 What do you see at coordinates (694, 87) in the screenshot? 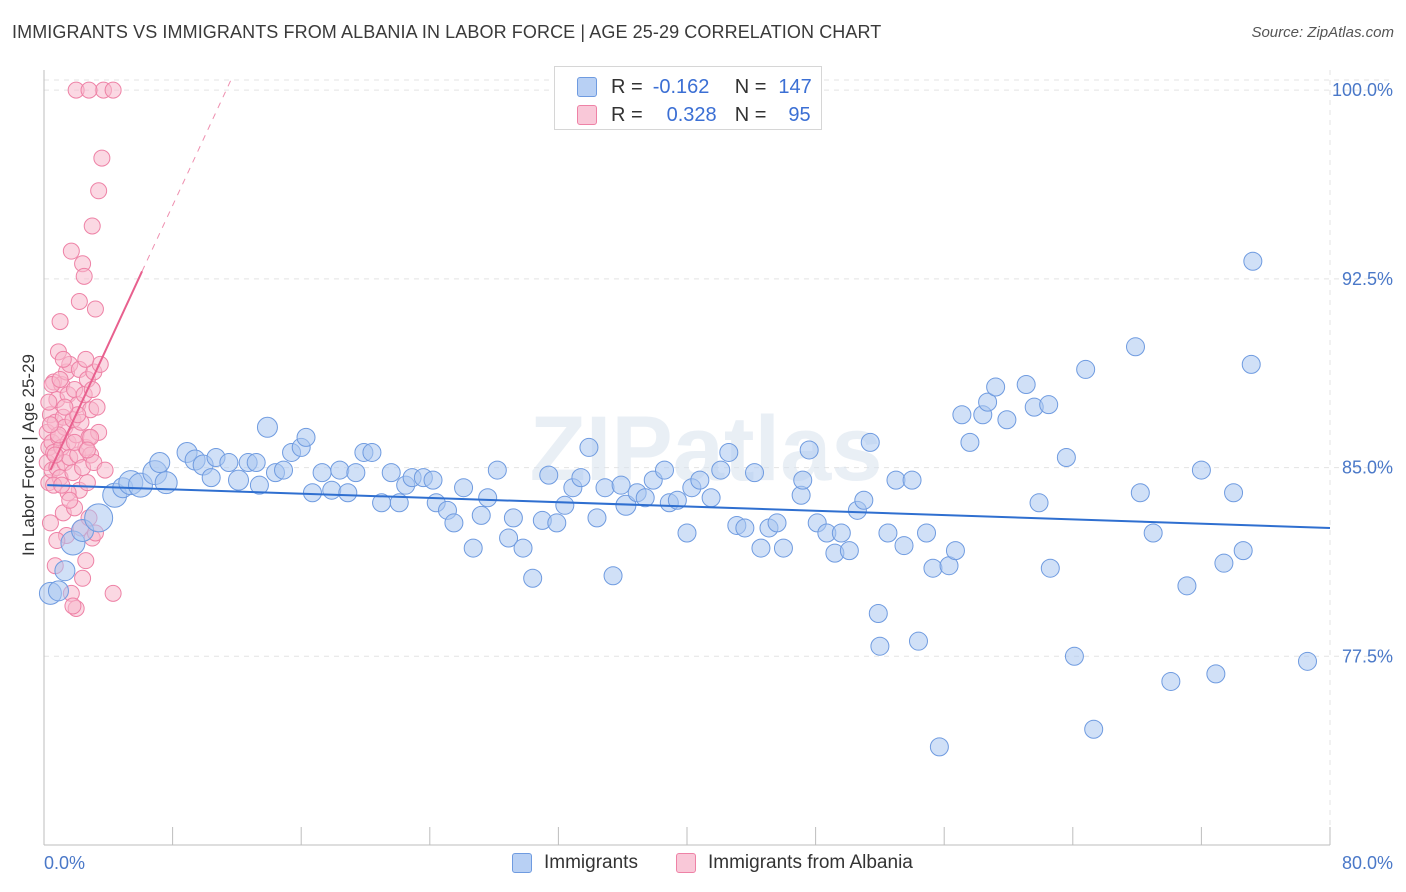
I see `legend-row-immigrants: R = -0.162 N = 147` at bounding box center [694, 87].